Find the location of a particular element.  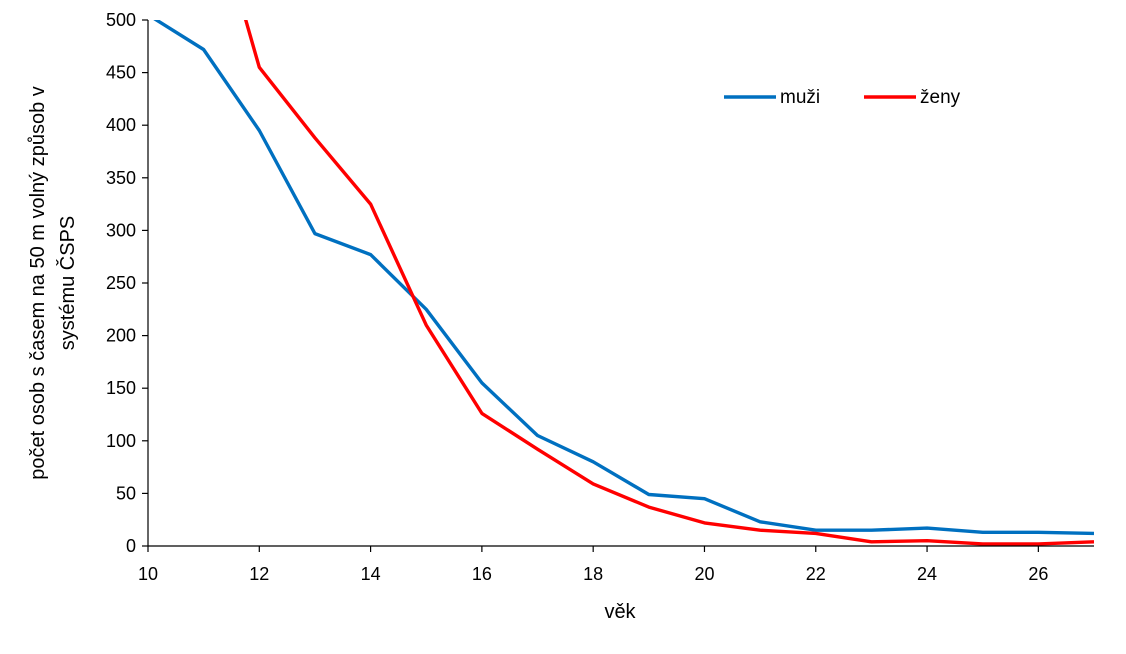

y-tick-label: 0 is located at coordinates (131, 546).